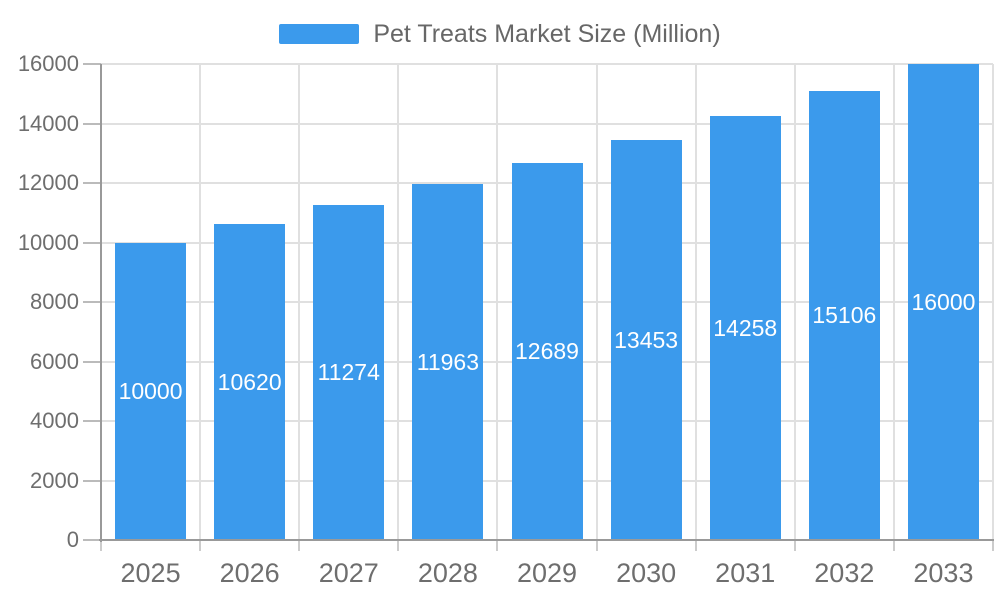 Image resolution: width=1000 pixels, height=600 pixels. I want to click on x-axis-label: 2030, so click(646, 573).